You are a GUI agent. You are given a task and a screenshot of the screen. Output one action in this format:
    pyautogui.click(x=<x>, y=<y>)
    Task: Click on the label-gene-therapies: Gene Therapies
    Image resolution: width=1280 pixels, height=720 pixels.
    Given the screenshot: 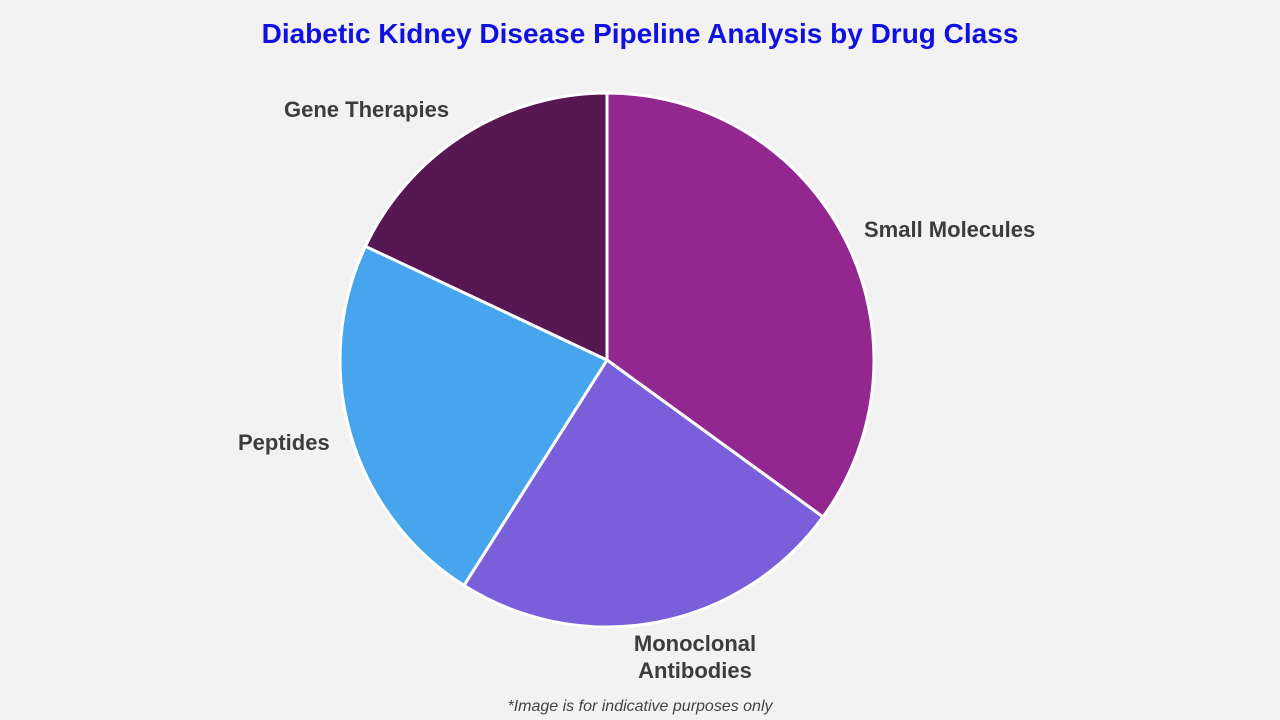 What is the action you would take?
    pyautogui.click(x=367, y=109)
    